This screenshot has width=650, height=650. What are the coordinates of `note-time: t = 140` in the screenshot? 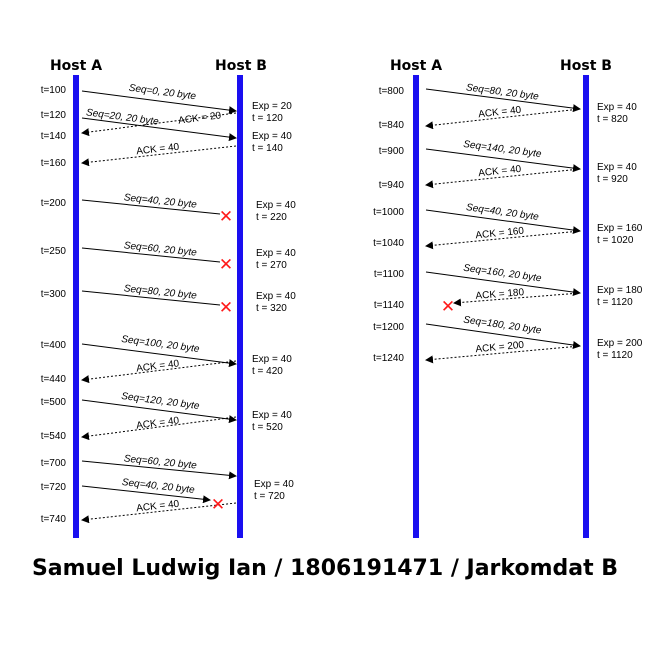 It's located at (267, 148).